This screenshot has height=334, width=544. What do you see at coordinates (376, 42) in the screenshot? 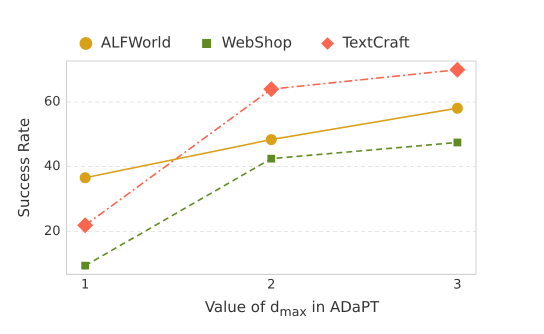
I see `legend-label: TextCraft` at bounding box center [376, 42].